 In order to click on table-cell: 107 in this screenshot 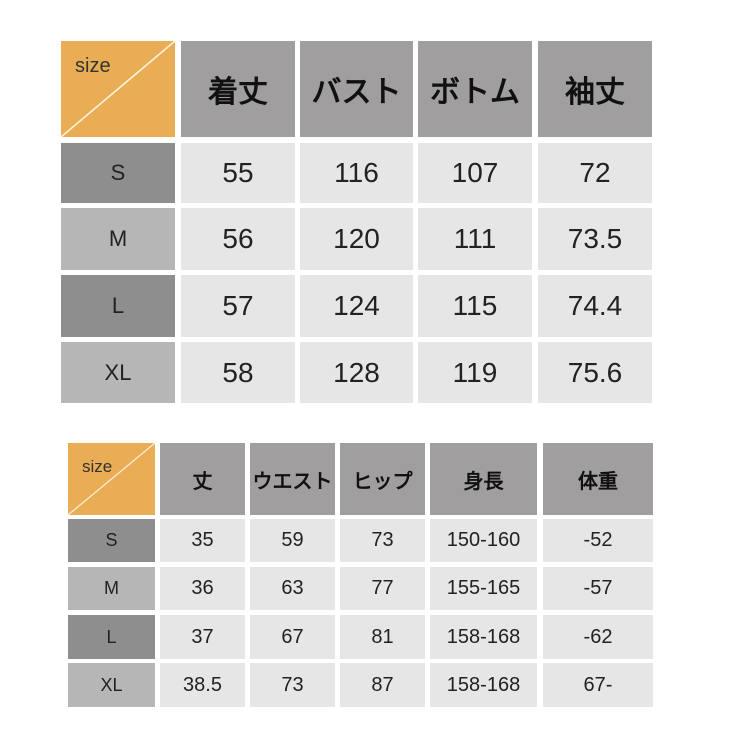, I will do `click(475, 173)`.